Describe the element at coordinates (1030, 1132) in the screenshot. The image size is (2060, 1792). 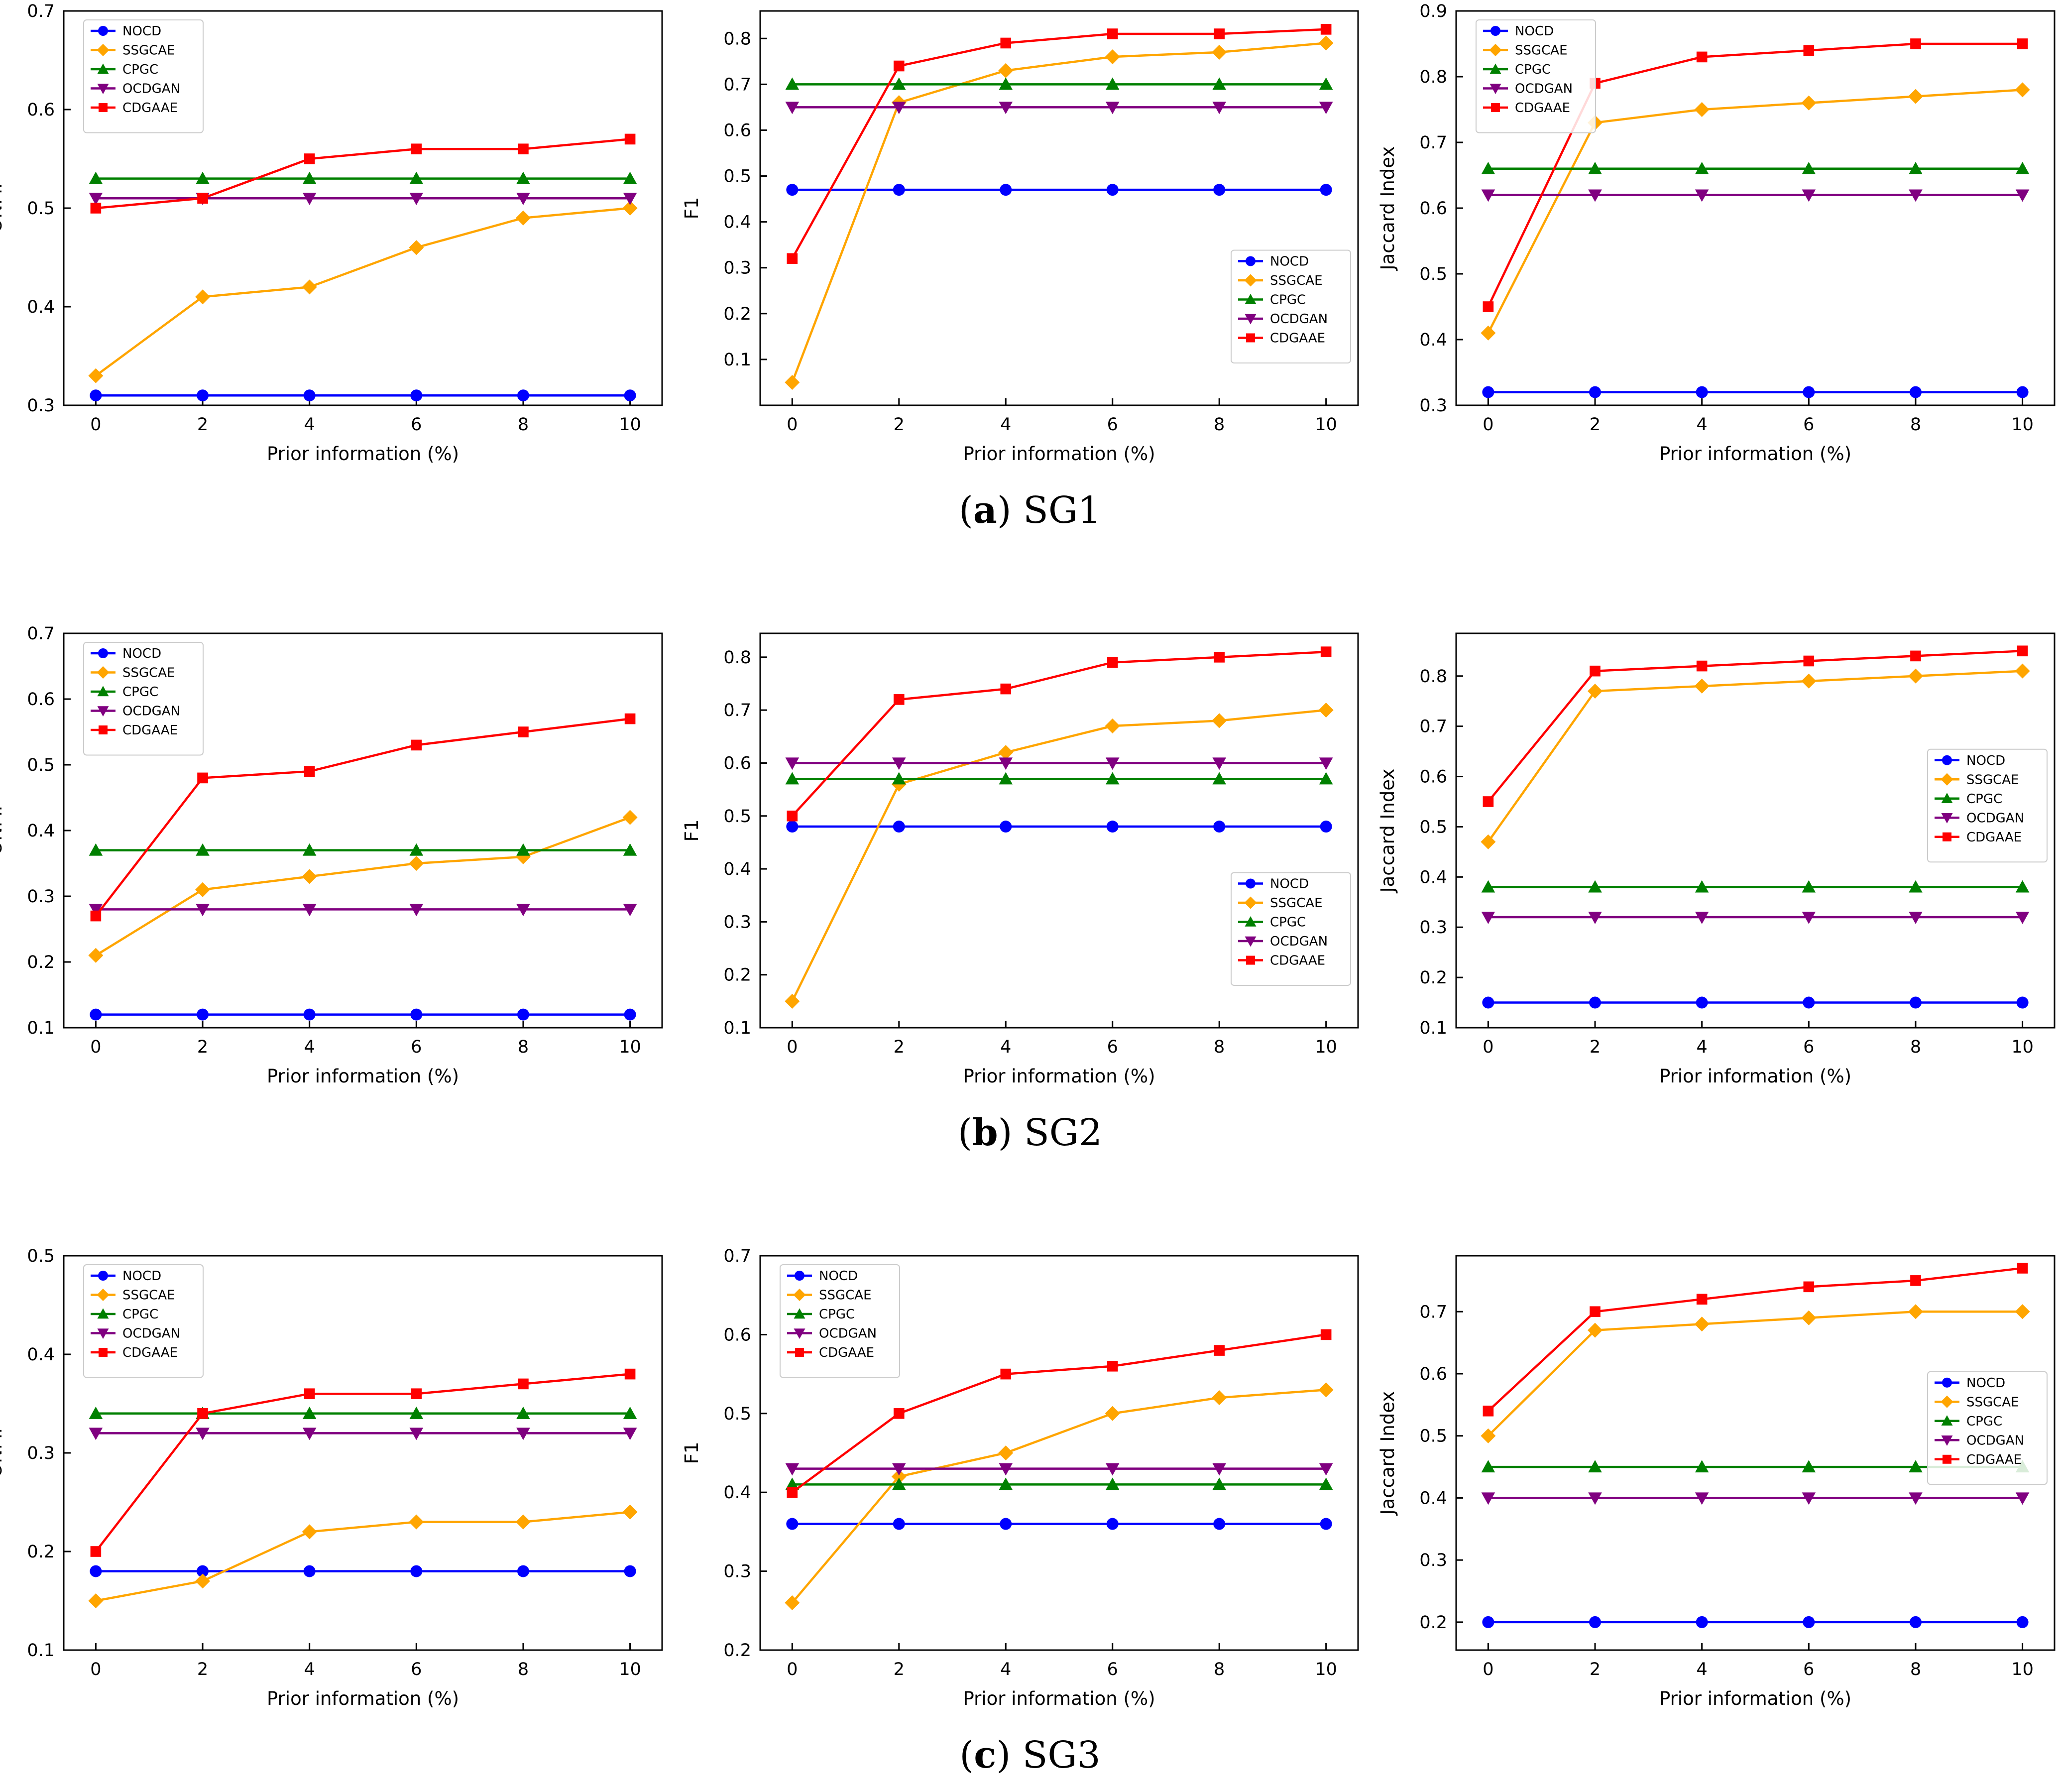
I see `caption-sg2: (b) SG2` at that location.